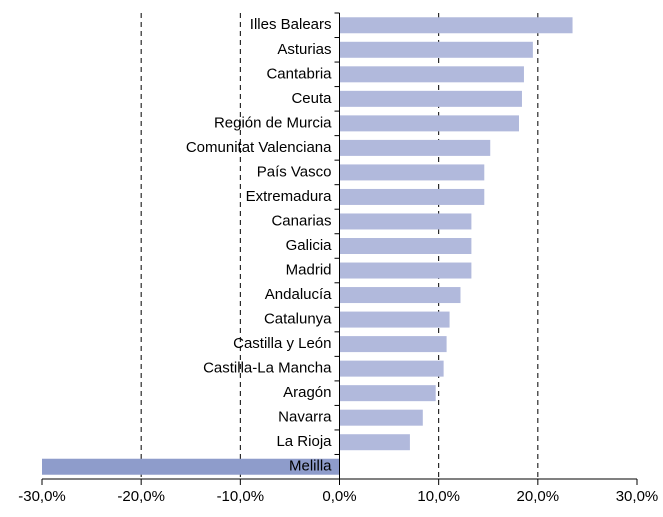 This screenshot has height=517, width=663. I want to click on y-tick-label: País Vasco, so click(294, 171).